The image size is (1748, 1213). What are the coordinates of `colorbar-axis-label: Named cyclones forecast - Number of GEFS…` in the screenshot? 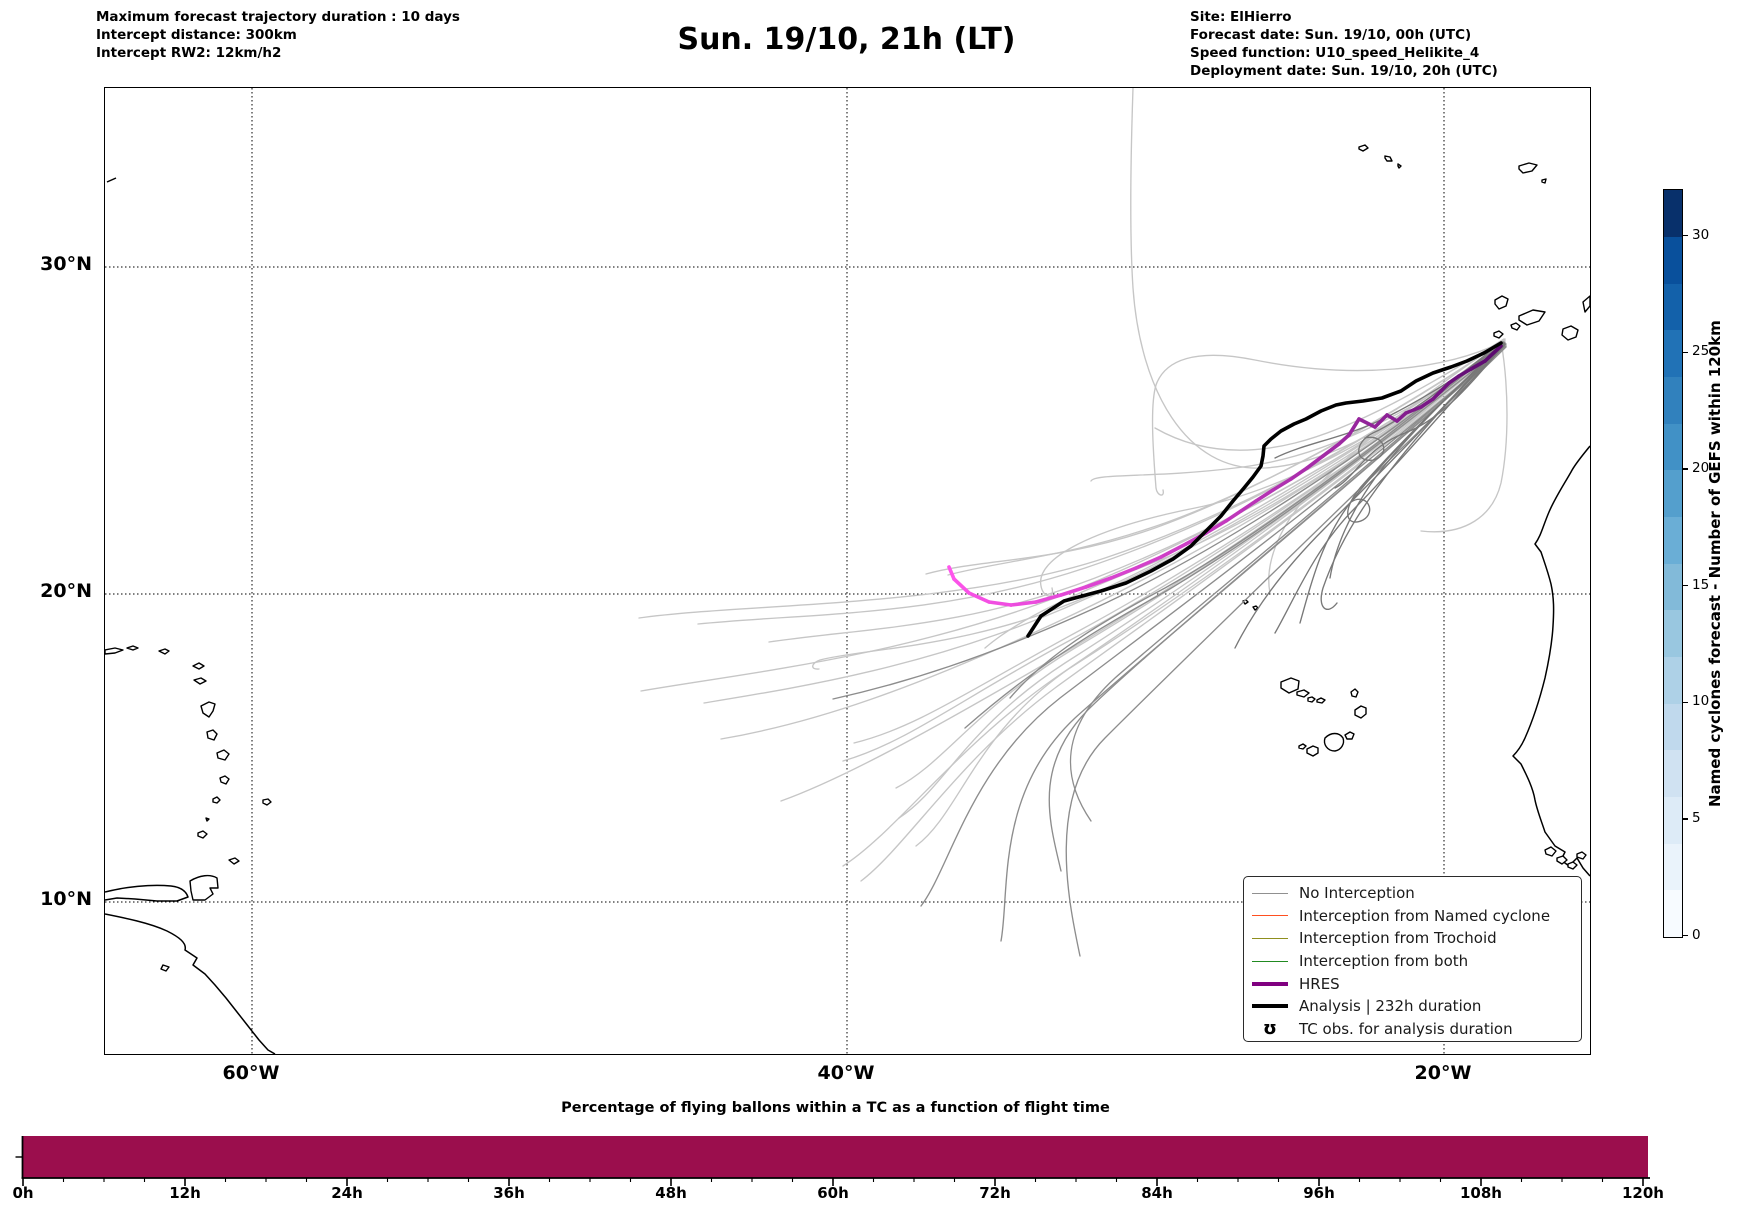 It's located at (1715, 563).